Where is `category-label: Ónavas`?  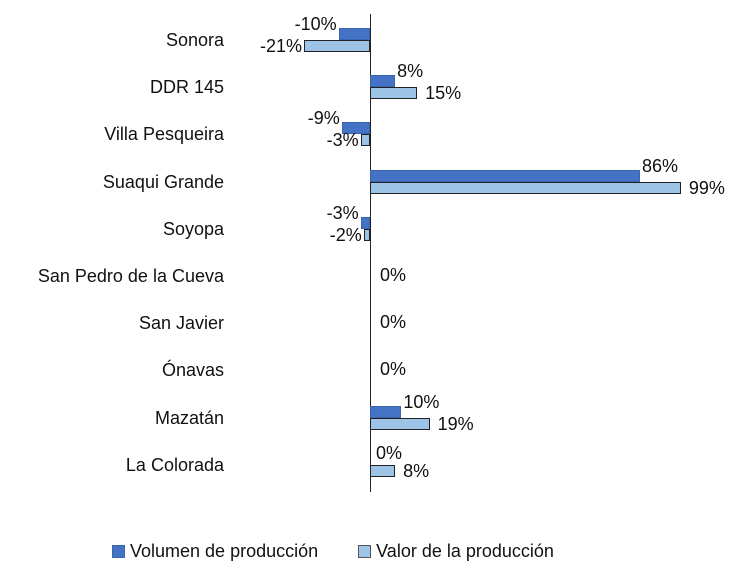
category-label: Ónavas is located at coordinates (192, 370).